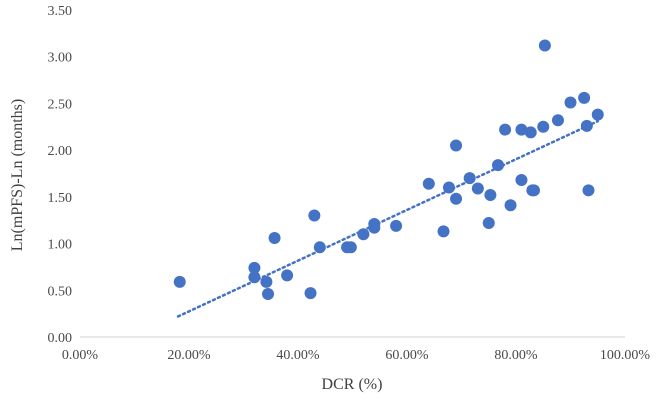 The width and height of the screenshot is (660, 400). Describe the element at coordinates (60, 11) in the screenshot. I see `y-tick-label: 3.50` at that location.